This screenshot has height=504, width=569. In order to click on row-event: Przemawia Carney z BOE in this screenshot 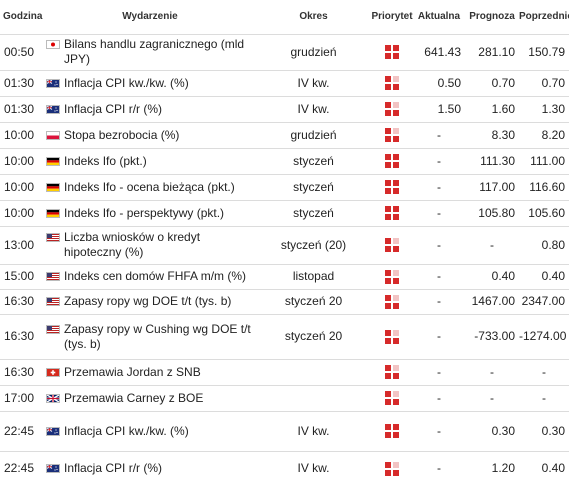, I will do `click(150, 398)`.